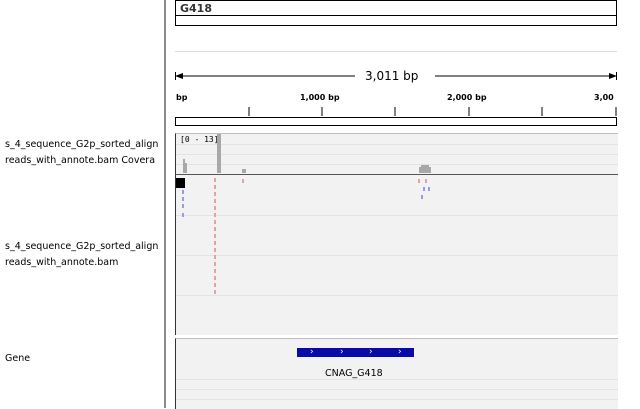  What do you see at coordinates (392, 76) in the screenshot?
I see `span-length-label: 3,011 bp` at bounding box center [392, 76].